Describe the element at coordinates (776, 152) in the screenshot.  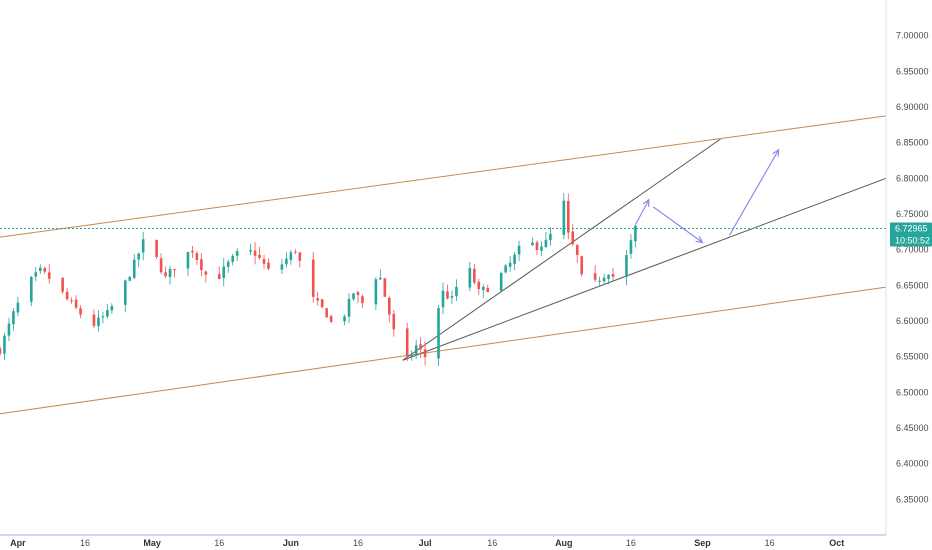
I see `projection-arrow-head` at that location.